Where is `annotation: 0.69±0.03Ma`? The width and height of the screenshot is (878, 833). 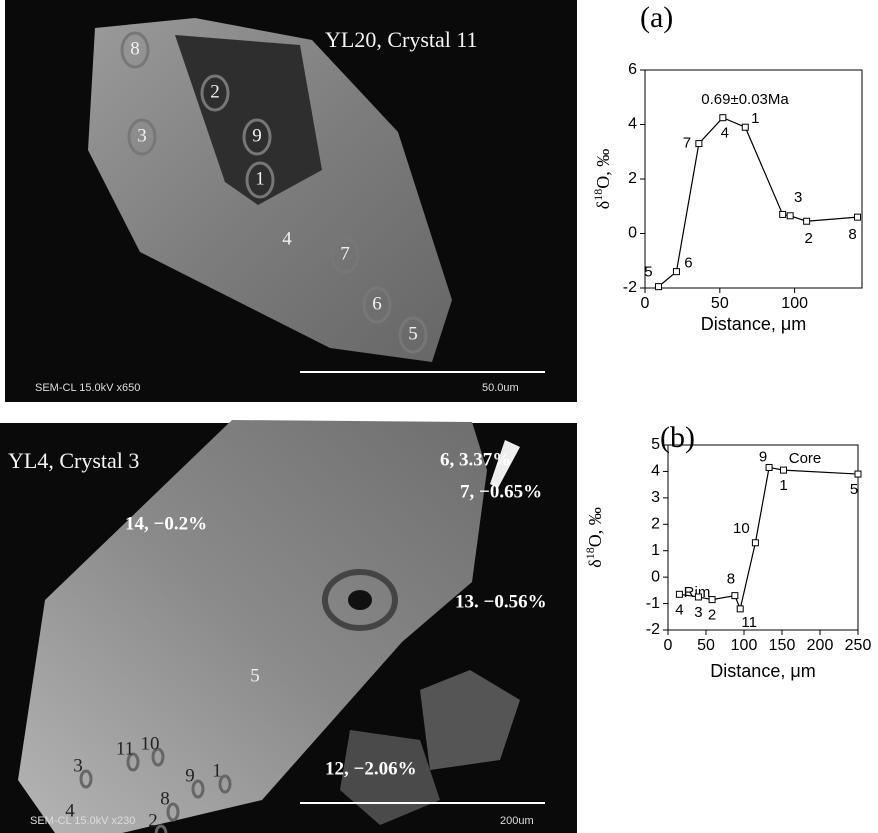 annotation: 0.69±0.03Ma is located at coordinates (745, 99).